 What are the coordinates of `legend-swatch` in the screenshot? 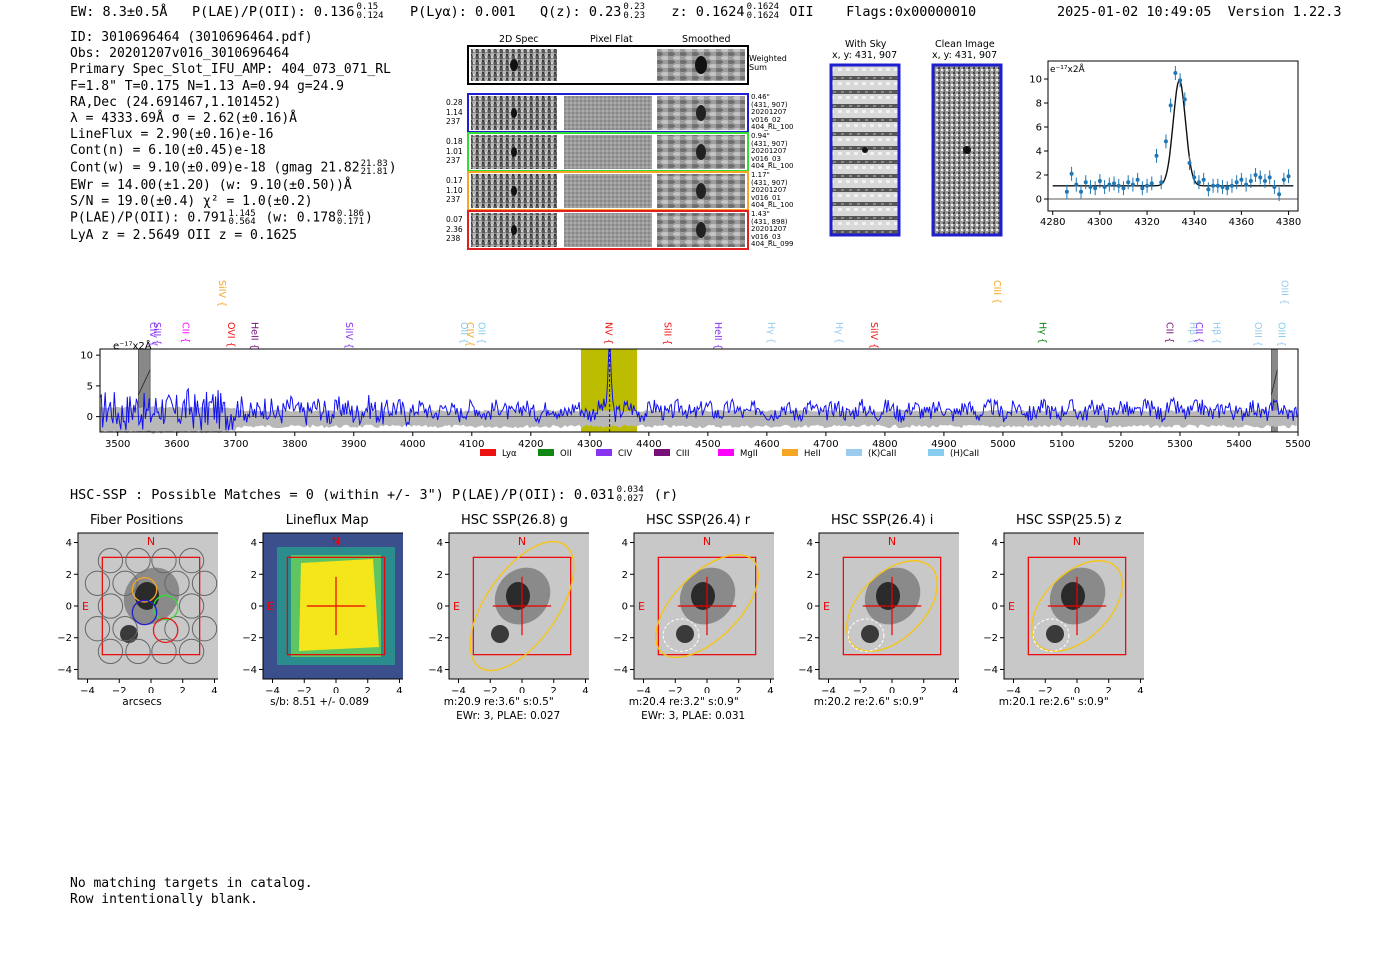 It's located at (488, 452).